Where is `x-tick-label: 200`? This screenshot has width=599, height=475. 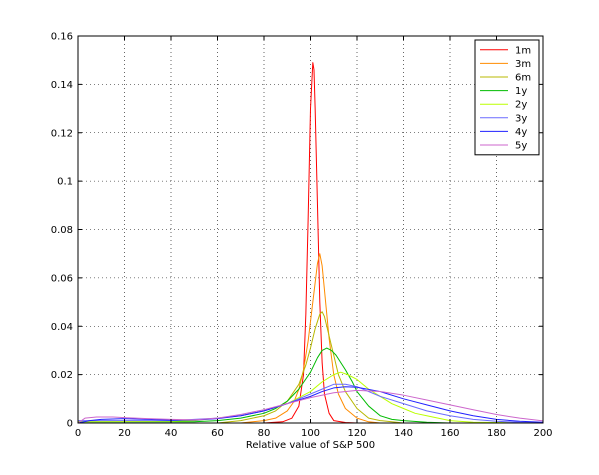 x-tick-label: 200 is located at coordinates (542, 433).